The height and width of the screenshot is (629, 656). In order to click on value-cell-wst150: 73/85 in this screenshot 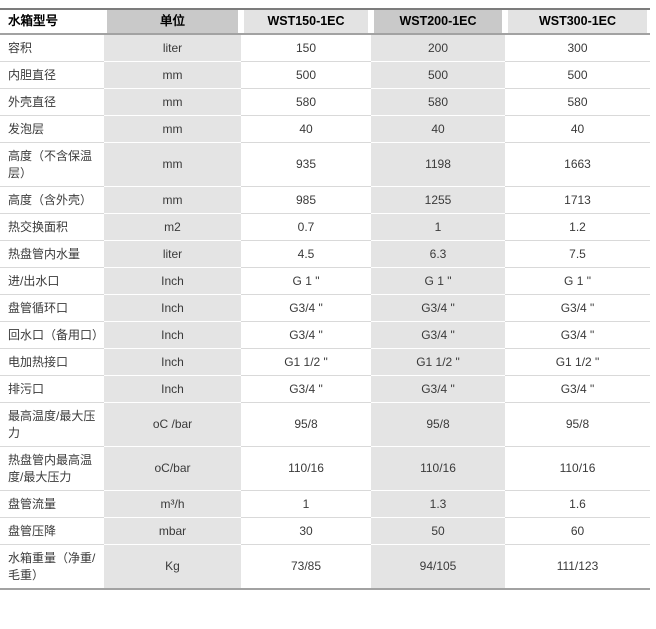, I will do `click(306, 567)`.